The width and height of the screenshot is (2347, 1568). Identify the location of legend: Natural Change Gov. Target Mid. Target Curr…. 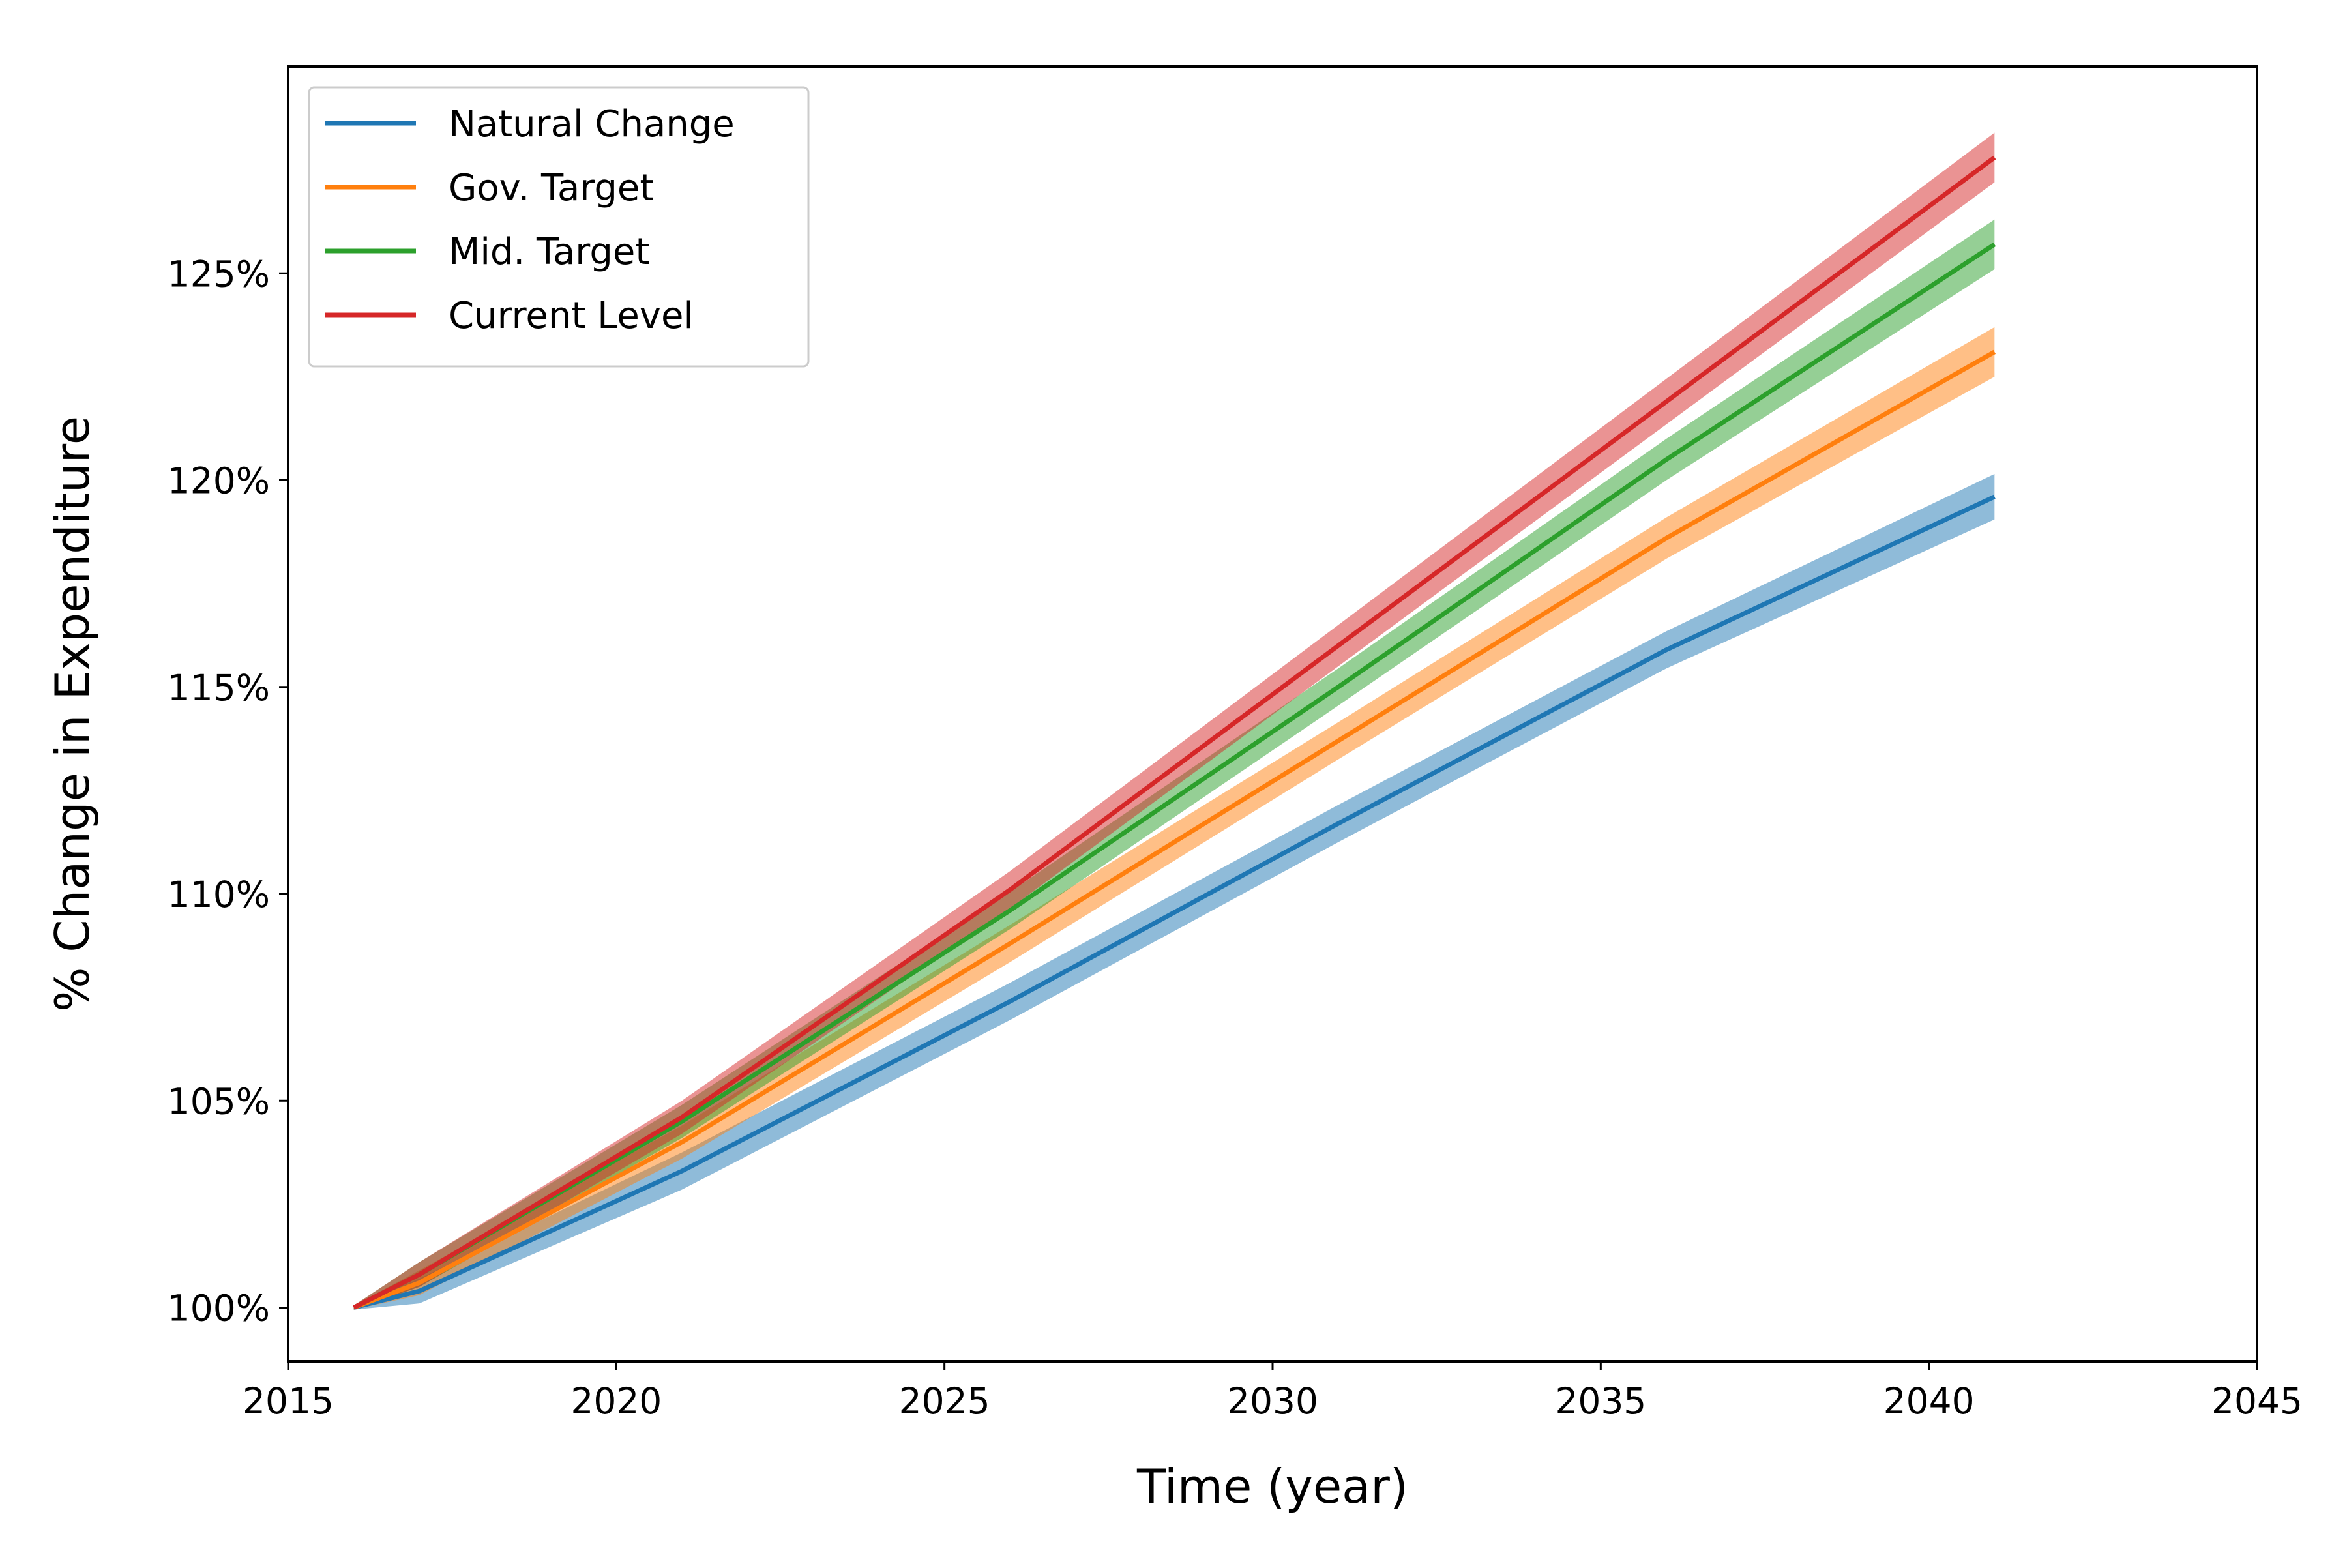
(559, 227).